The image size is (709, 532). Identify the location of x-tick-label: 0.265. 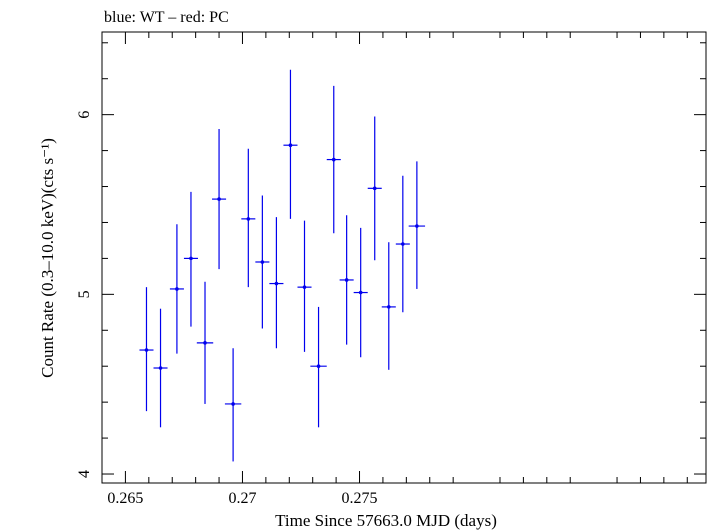
(125, 498).